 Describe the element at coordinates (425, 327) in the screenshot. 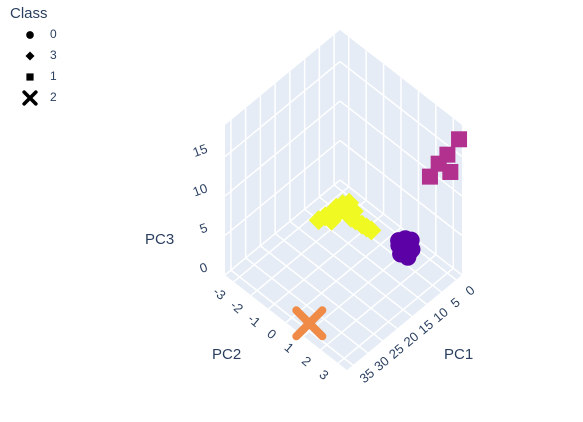

I see `x-tick-label: 15` at that location.